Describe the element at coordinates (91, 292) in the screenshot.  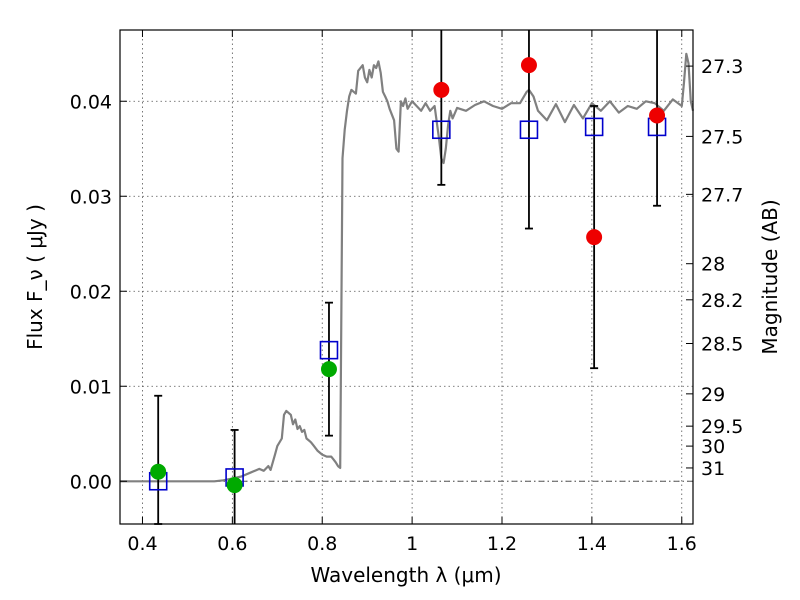
I see `y-tick-label: 0.02` at that location.